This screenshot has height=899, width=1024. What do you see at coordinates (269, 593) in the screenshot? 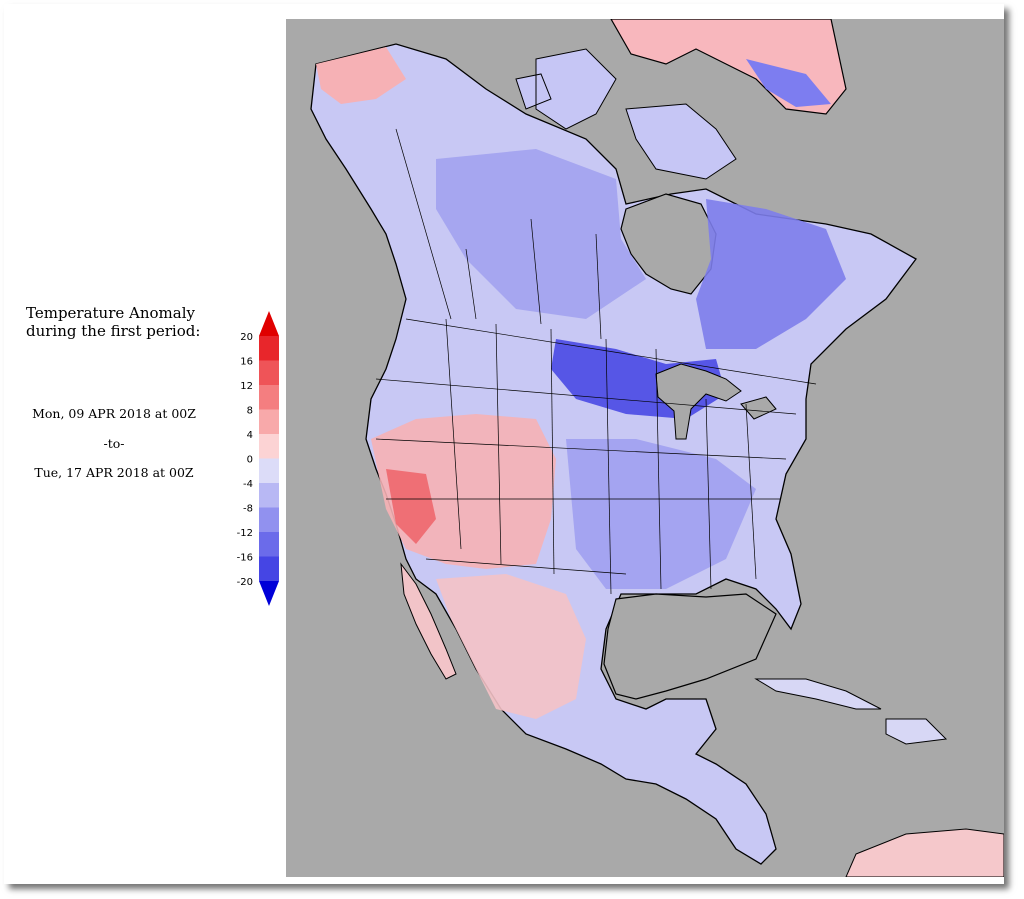
I see `legend-underflow-triangle` at bounding box center [269, 593].